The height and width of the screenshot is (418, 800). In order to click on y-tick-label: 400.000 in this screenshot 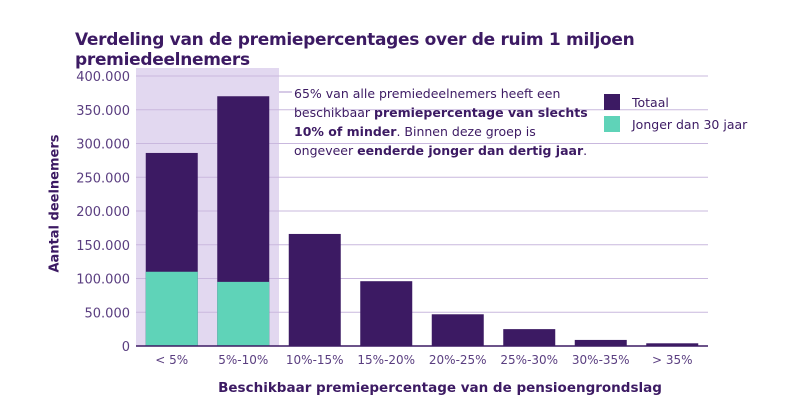, I will do `click(103, 77)`.